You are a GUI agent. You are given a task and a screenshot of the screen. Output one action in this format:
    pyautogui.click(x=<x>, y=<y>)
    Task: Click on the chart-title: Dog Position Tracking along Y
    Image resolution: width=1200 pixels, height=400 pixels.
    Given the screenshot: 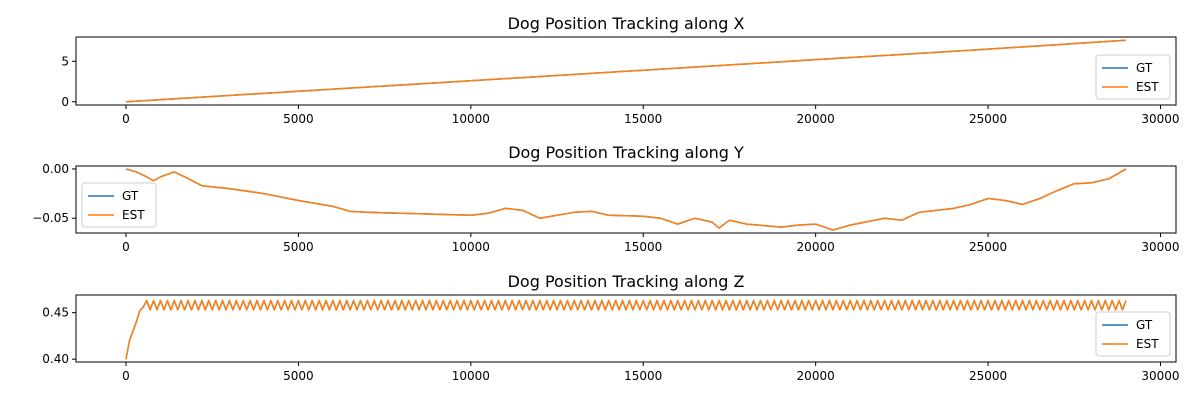 What is the action you would take?
    pyautogui.click(x=626, y=152)
    